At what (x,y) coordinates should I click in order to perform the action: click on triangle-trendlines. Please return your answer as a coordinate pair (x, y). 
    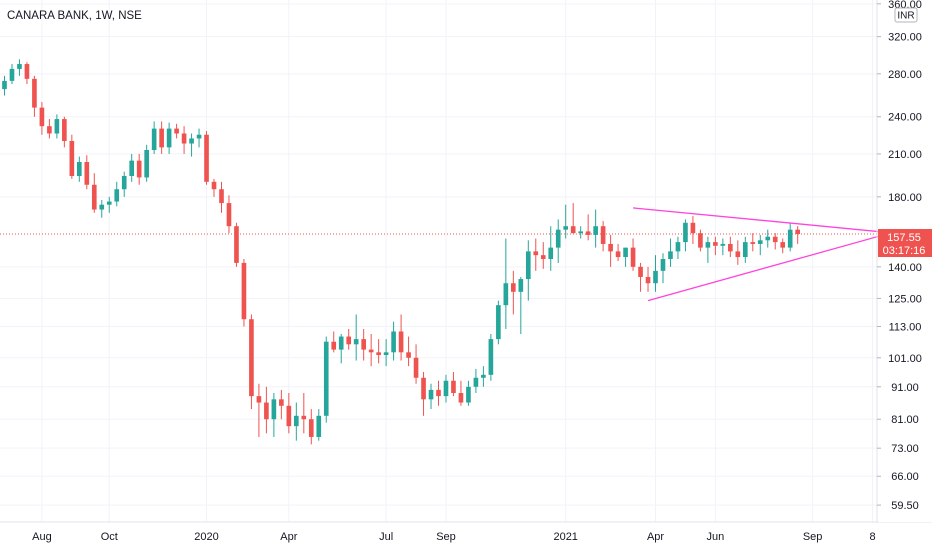
    Looking at the image, I should click on (767, 254).